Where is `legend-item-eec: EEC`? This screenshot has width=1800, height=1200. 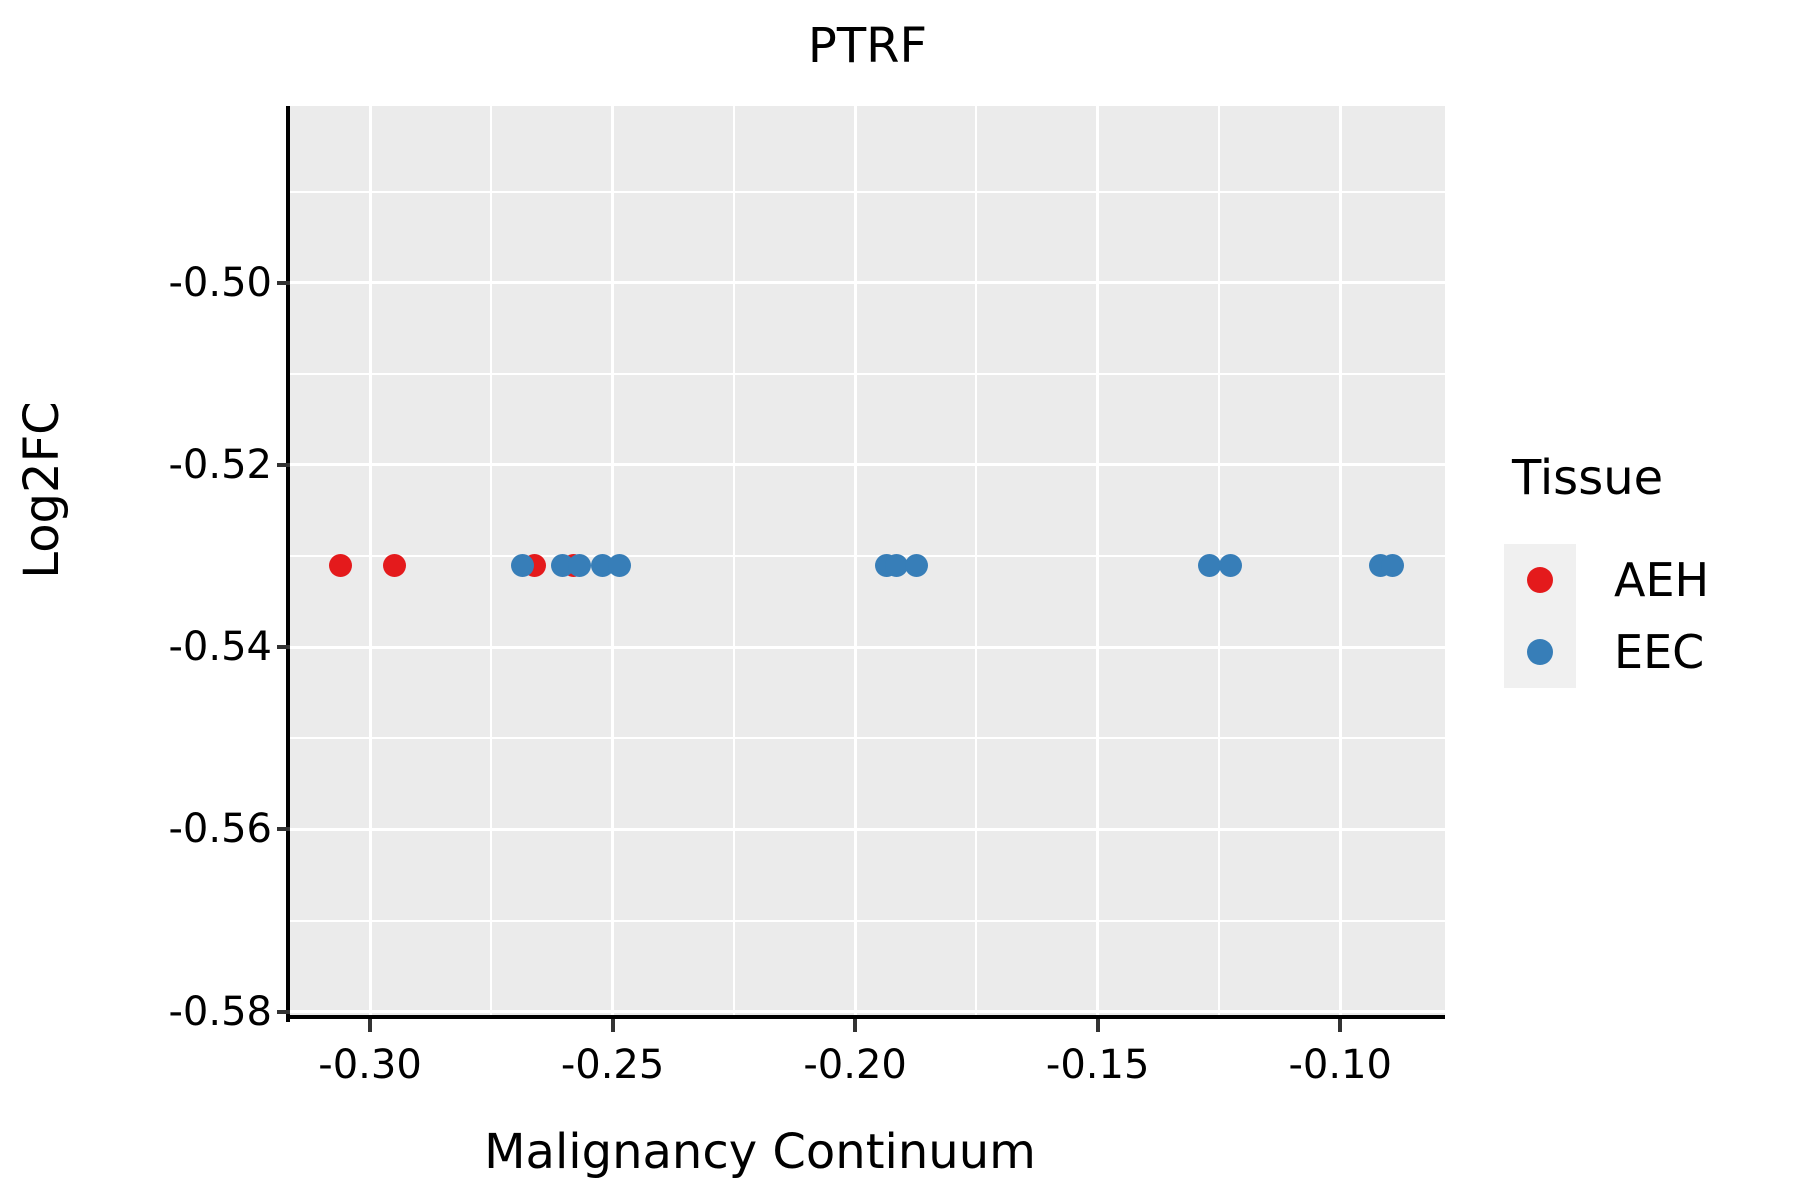 legend-item-eec: EEC is located at coordinates (1606, 652).